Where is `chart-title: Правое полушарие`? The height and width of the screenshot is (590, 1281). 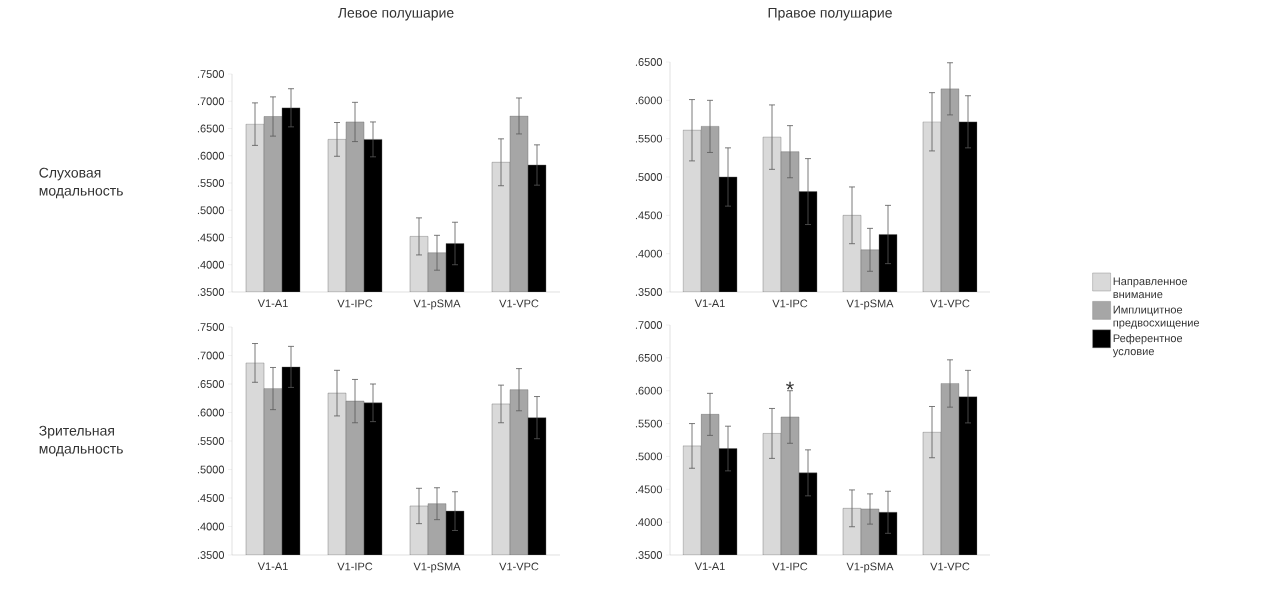 chart-title: Правое полушарие is located at coordinates (830, 14).